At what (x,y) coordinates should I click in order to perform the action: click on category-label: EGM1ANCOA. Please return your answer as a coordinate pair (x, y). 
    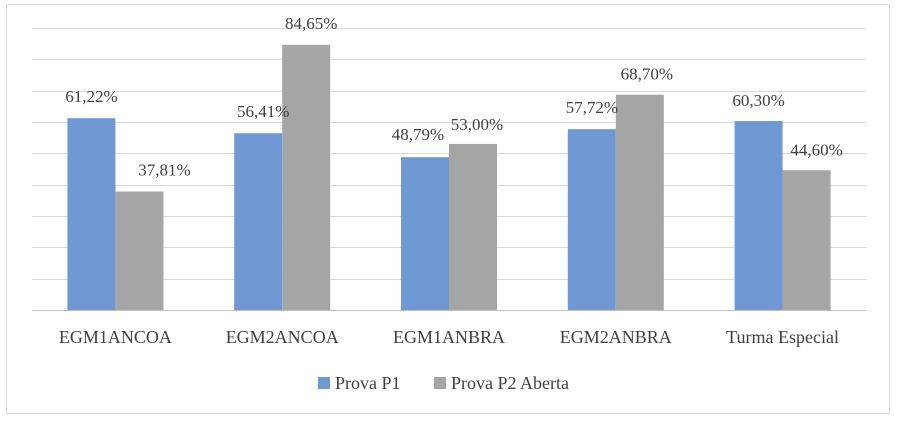
    Looking at the image, I should click on (115, 337).